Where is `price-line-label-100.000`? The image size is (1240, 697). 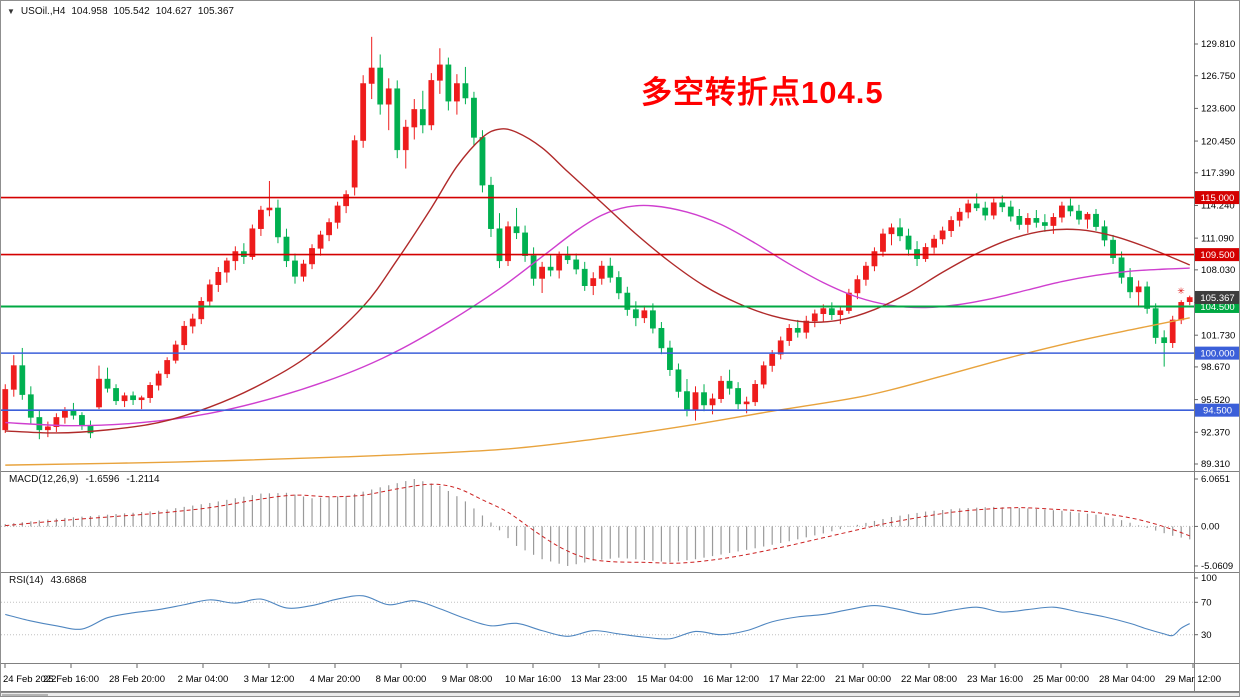 price-line-label-100.000 is located at coordinates (1217, 353).